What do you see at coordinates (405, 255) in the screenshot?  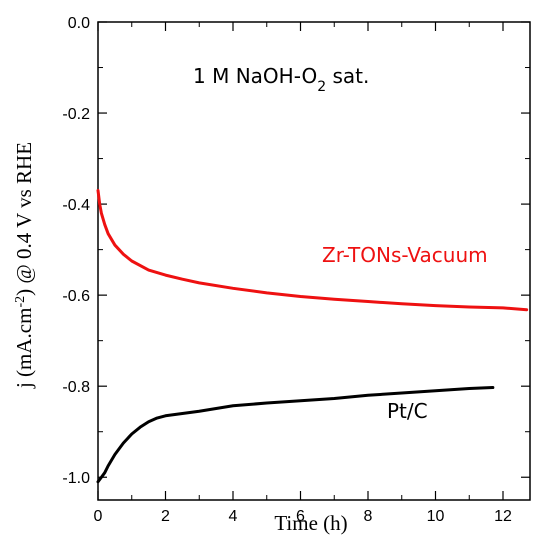 I see `legend-label-zr-tons-vacuum: Zr-TONs-Vacuum` at bounding box center [405, 255].